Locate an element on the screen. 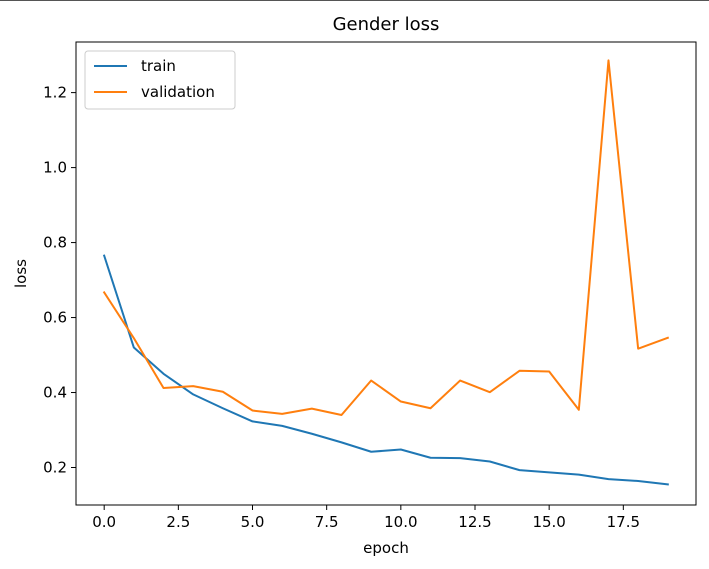  y-tick-label: 1.2 is located at coordinates (55, 93).